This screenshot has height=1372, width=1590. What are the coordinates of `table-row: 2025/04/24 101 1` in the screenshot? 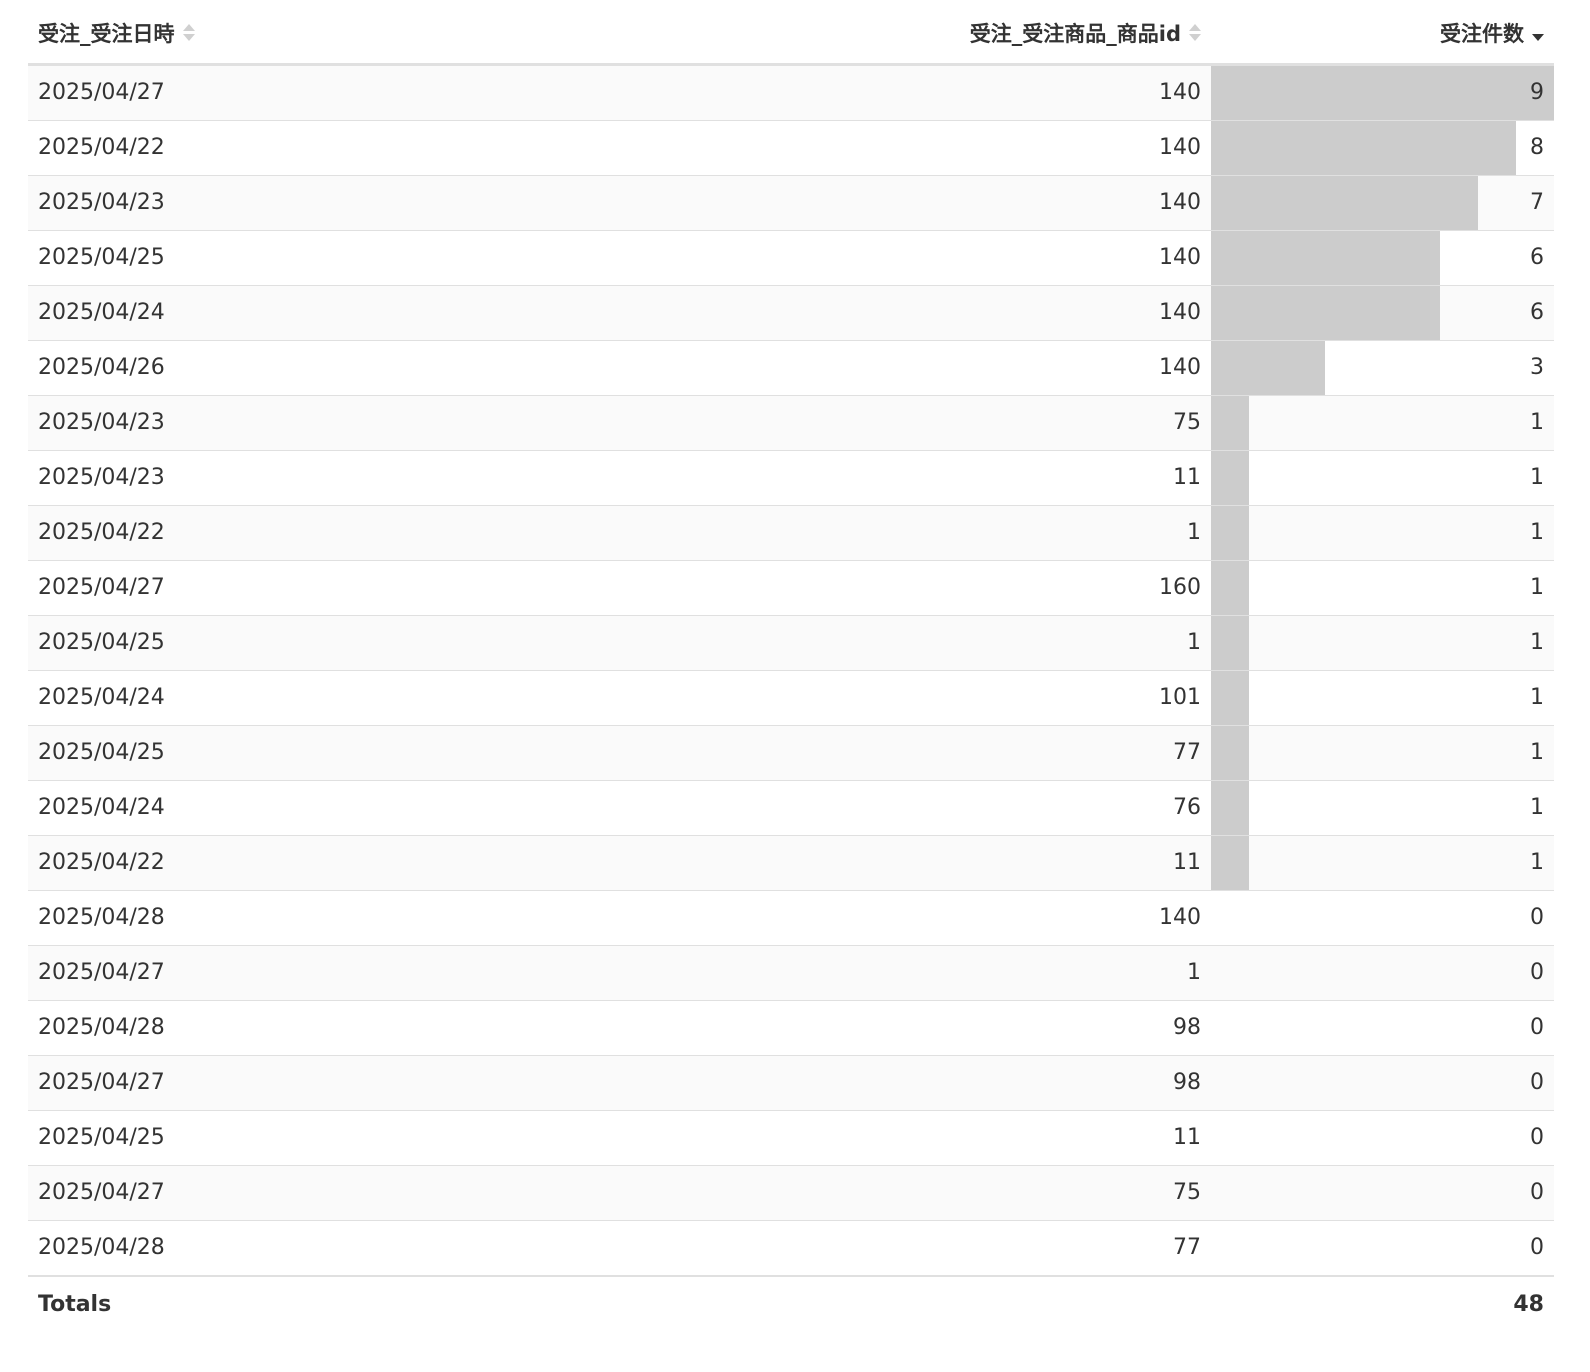 It's located at (791, 698).